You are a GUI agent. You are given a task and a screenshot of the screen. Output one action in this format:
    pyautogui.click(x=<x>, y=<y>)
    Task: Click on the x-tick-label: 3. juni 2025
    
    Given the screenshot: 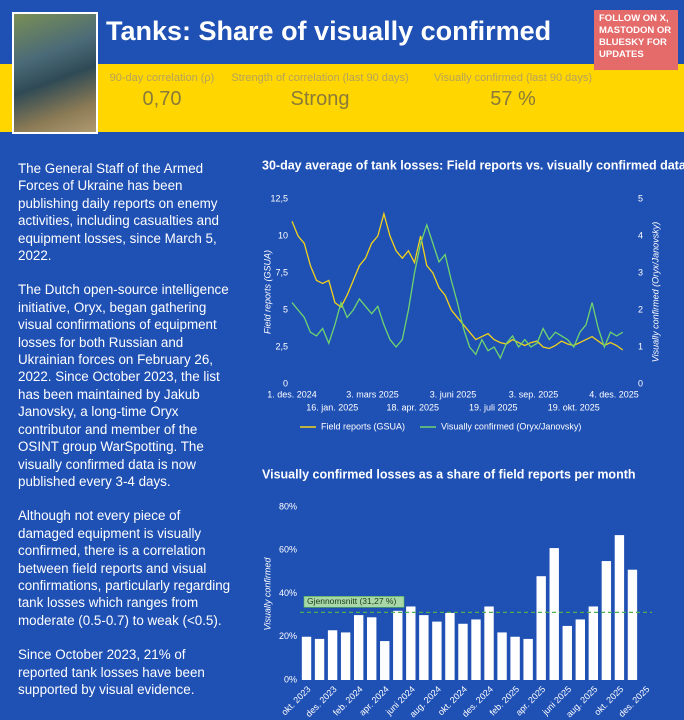 What is the action you would take?
    pyautogui.click(x=453, y=394)
    